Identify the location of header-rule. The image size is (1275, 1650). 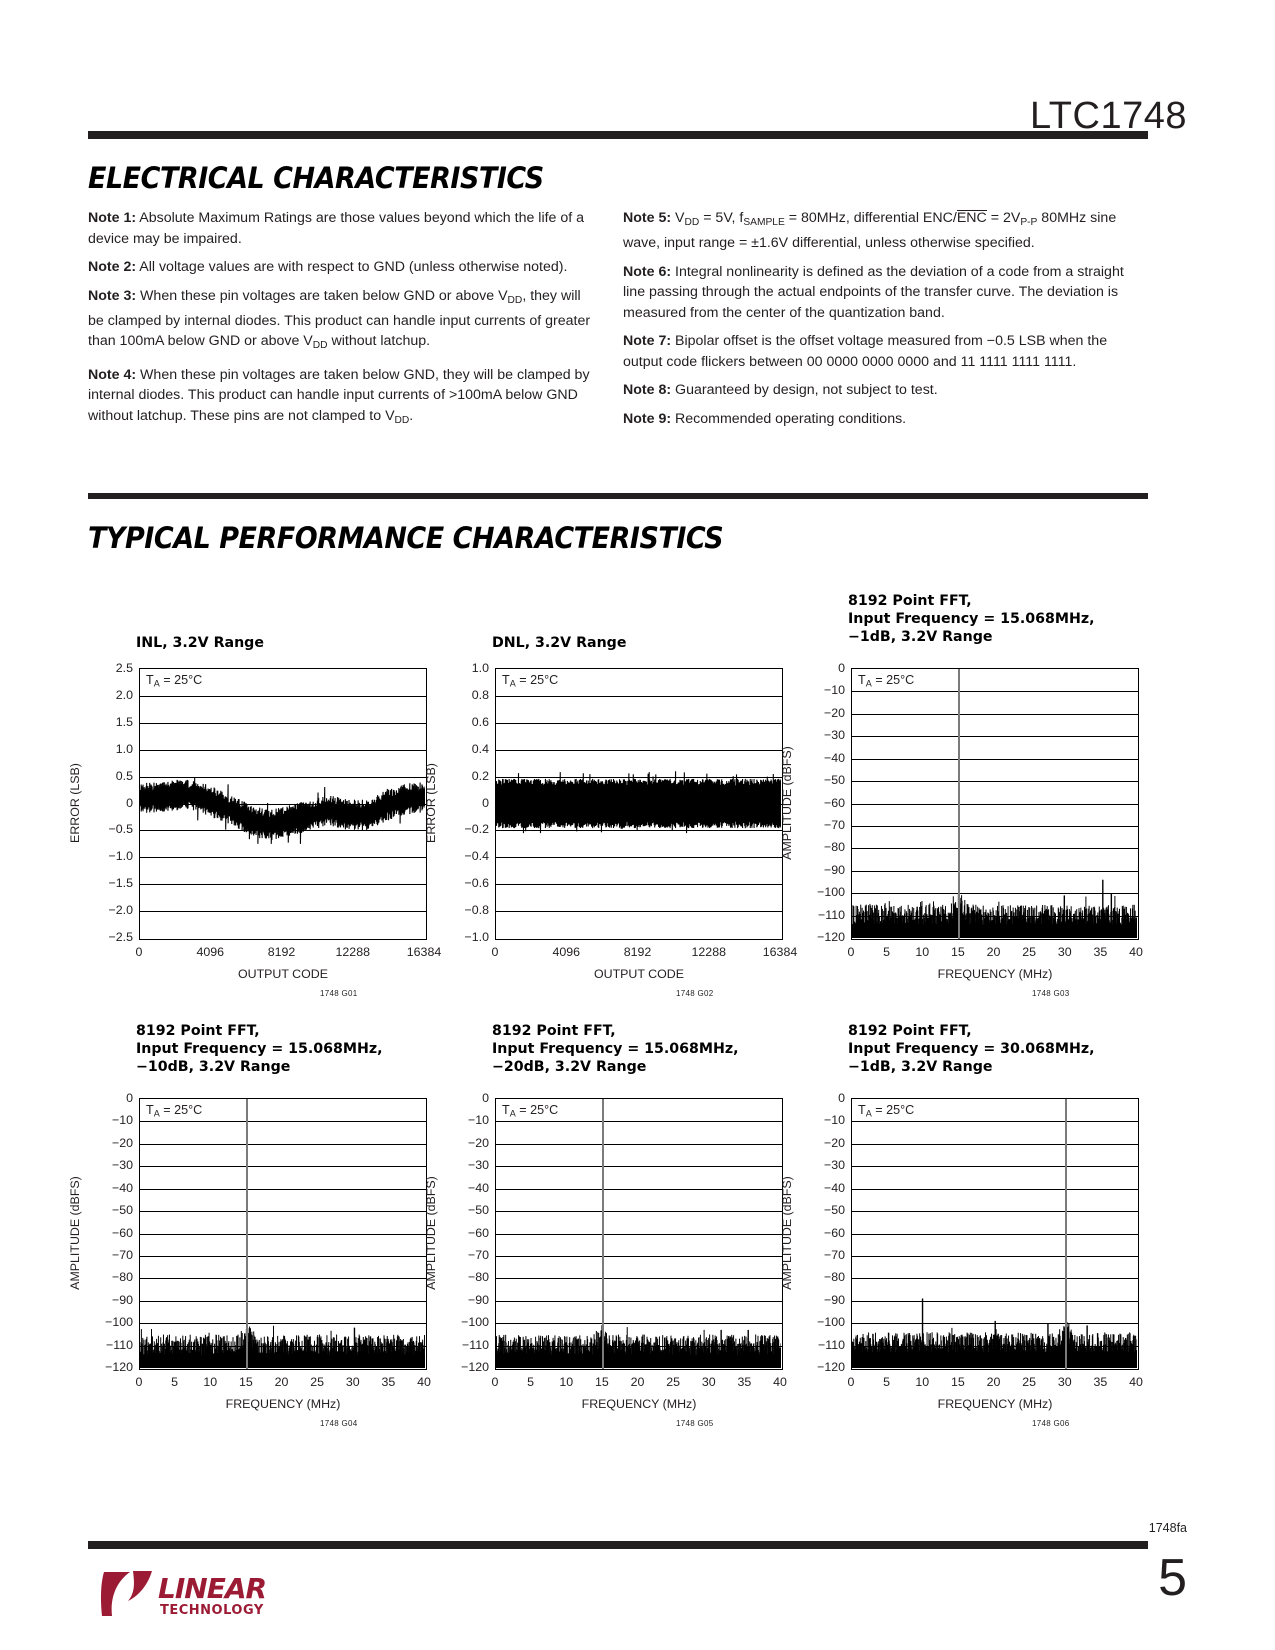
(618, 135).